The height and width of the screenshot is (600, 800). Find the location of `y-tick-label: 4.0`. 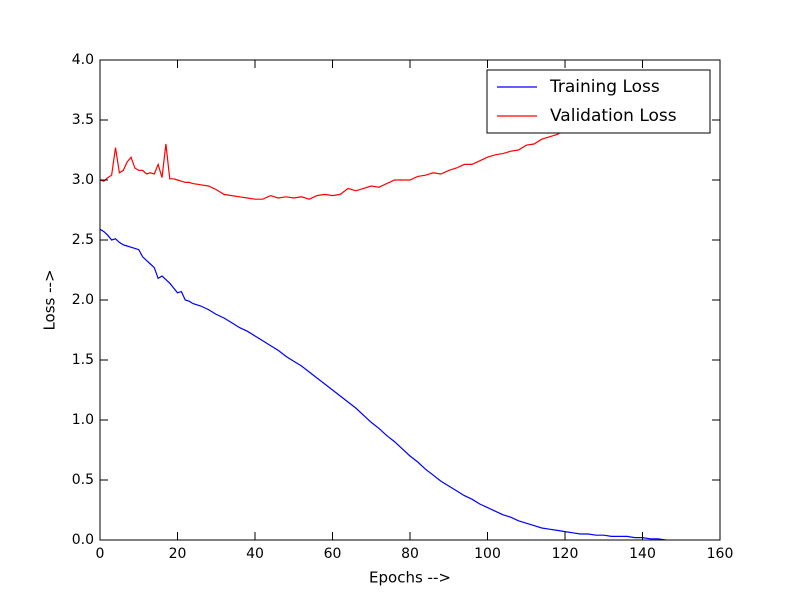

y-tick-label: 4.0 is located at coordinates (83, 60).